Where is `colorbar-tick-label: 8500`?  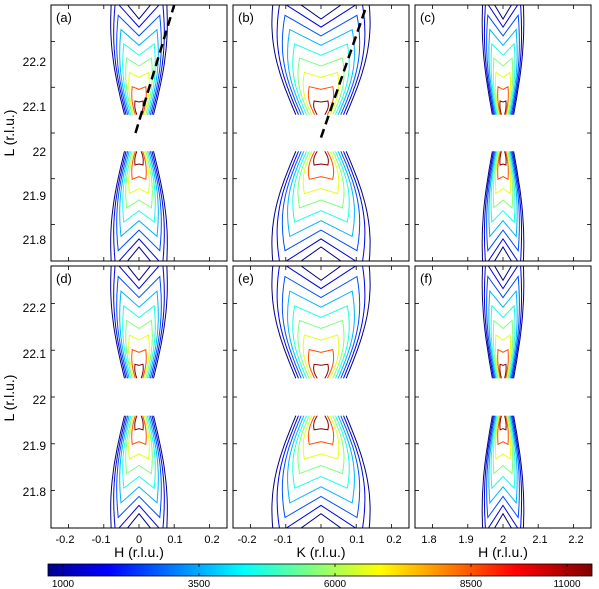
colorbar-tick-label: 8500 is located at coordinates (471, 584).